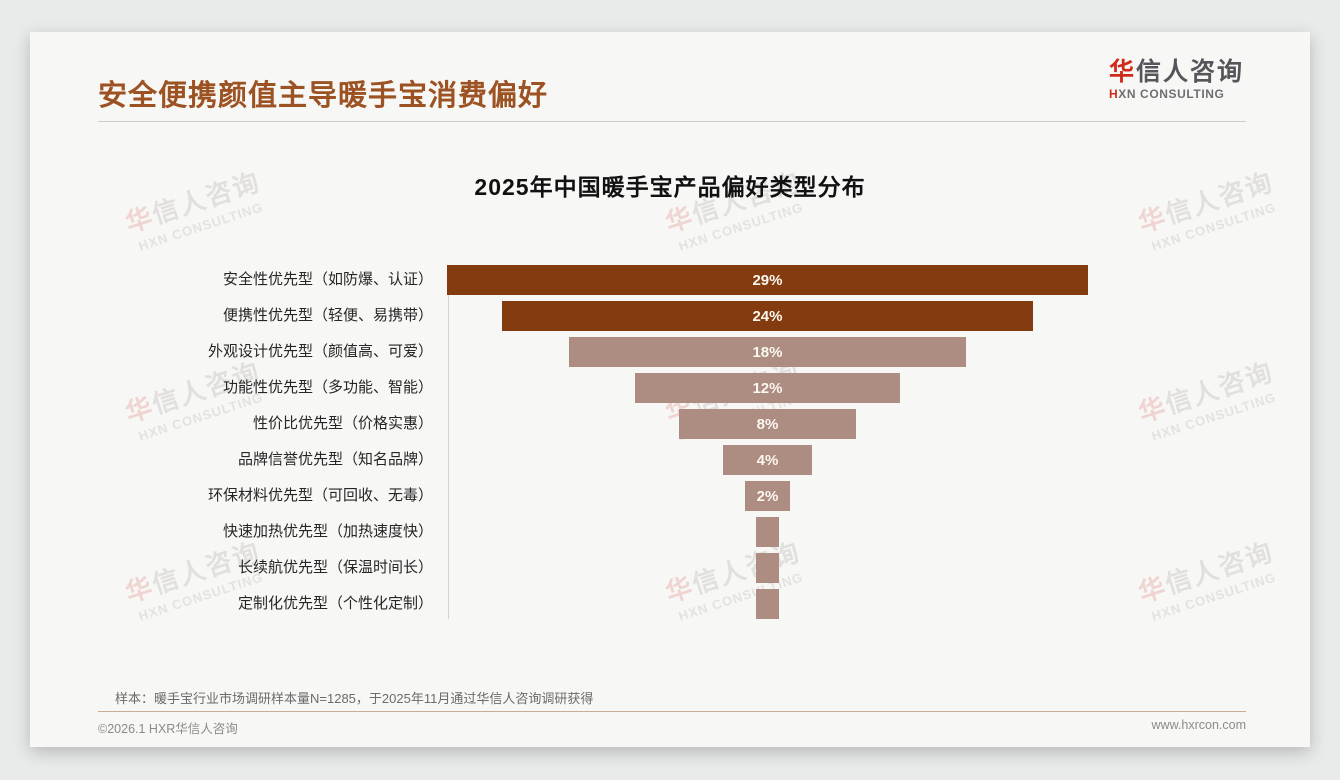 The image size is (1340, 780). I want to click on footer-divider, so click(672, 711).